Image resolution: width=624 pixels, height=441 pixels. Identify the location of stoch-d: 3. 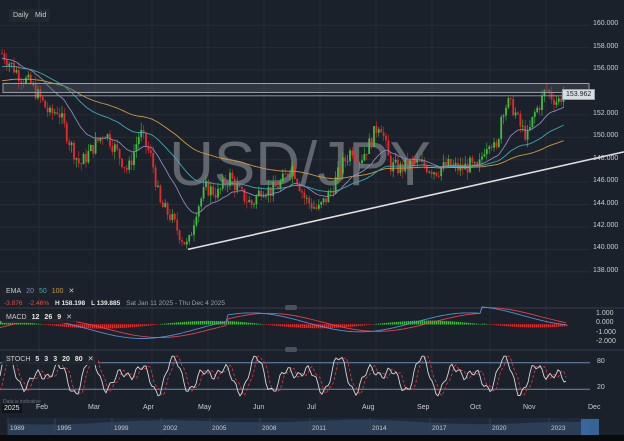
(46, 359).